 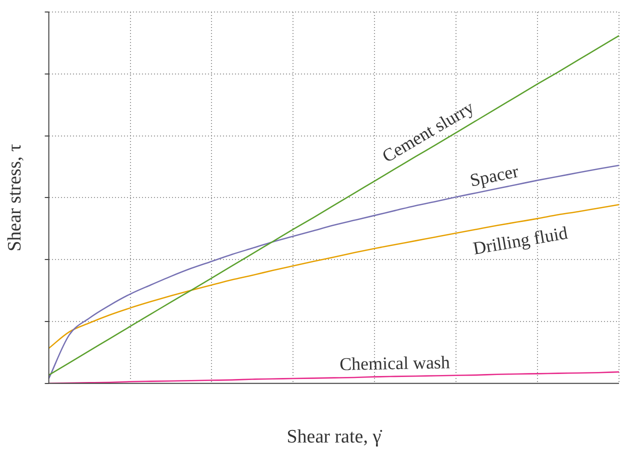 I want to click on text: Drilling fluid, so click(x=521, y=240).